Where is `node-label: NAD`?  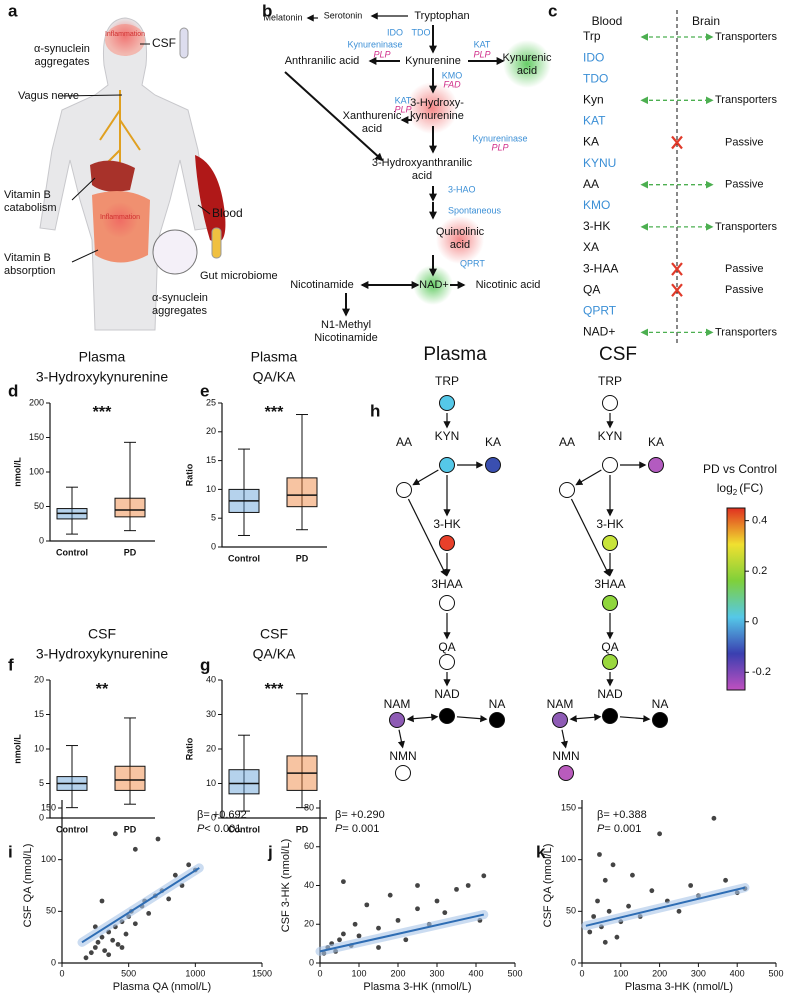
node-label: NAD is located at coordinates (610, 694).